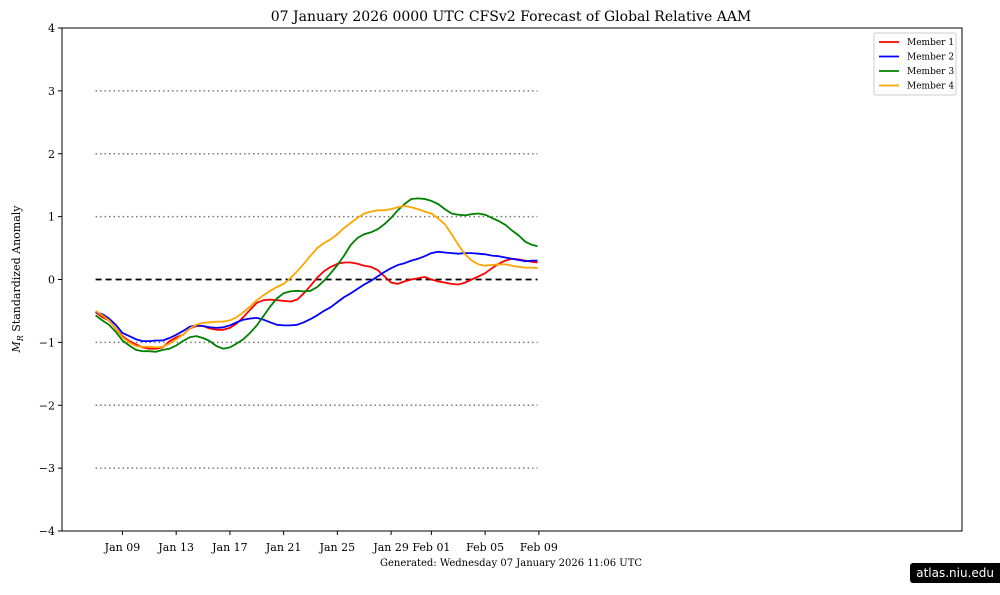 The height and width of the screenshot is (595, 1000). Describe the element at coordinates (485, 547) in the screenshot. I see `x-tick-label: Feb 05` at that location.